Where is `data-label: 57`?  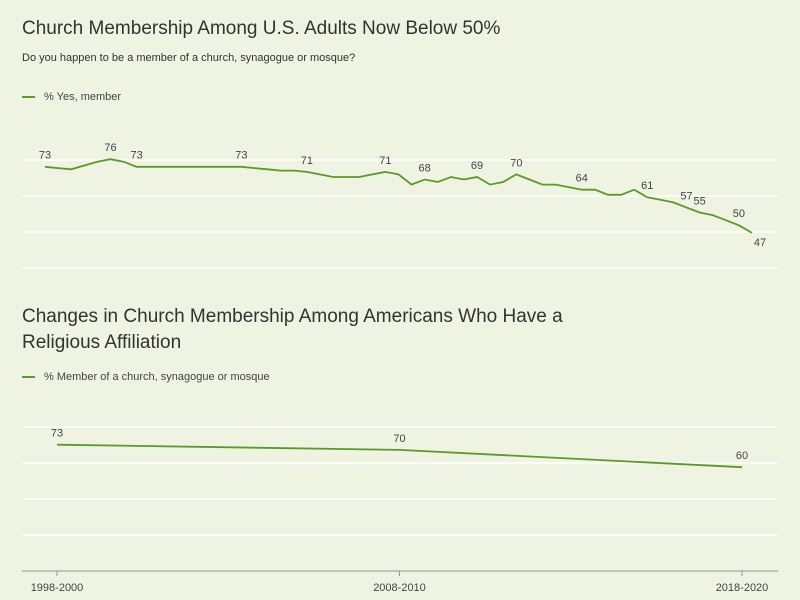
data-label: 57 is located at coordinates (686, 196).